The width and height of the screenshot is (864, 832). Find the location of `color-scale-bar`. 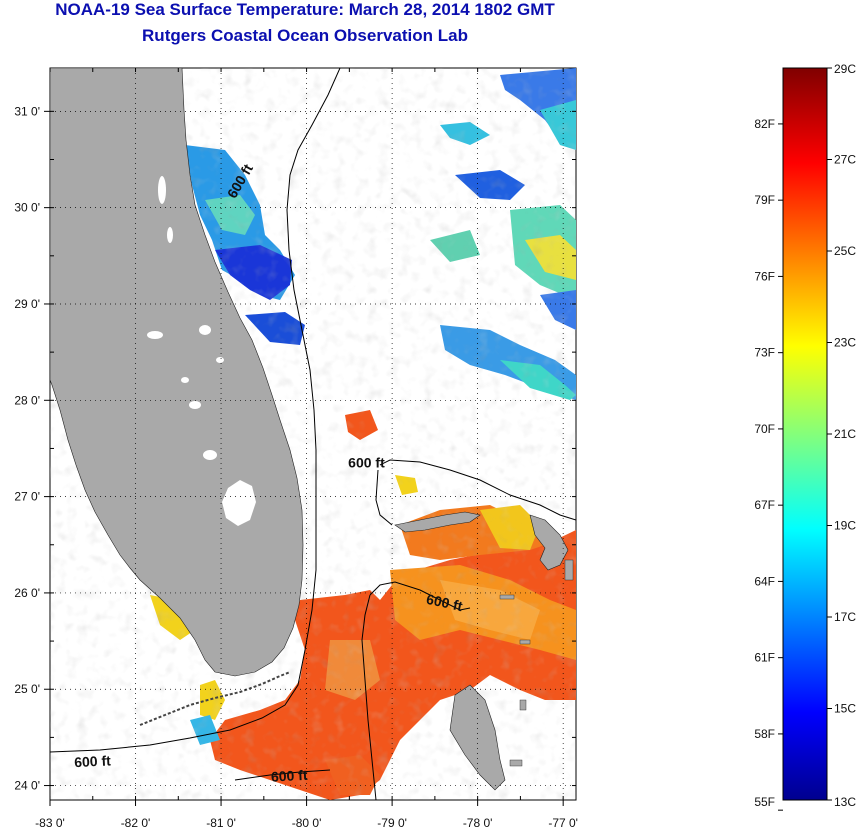

color-scale-bar is located at coordinates (805, 434).